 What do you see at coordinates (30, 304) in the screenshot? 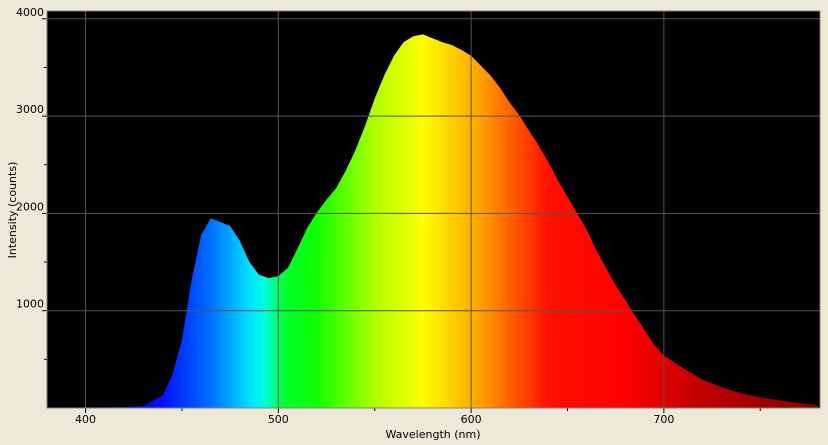
I see `y-tick-label: 1000` at bounding box center [30, 304].